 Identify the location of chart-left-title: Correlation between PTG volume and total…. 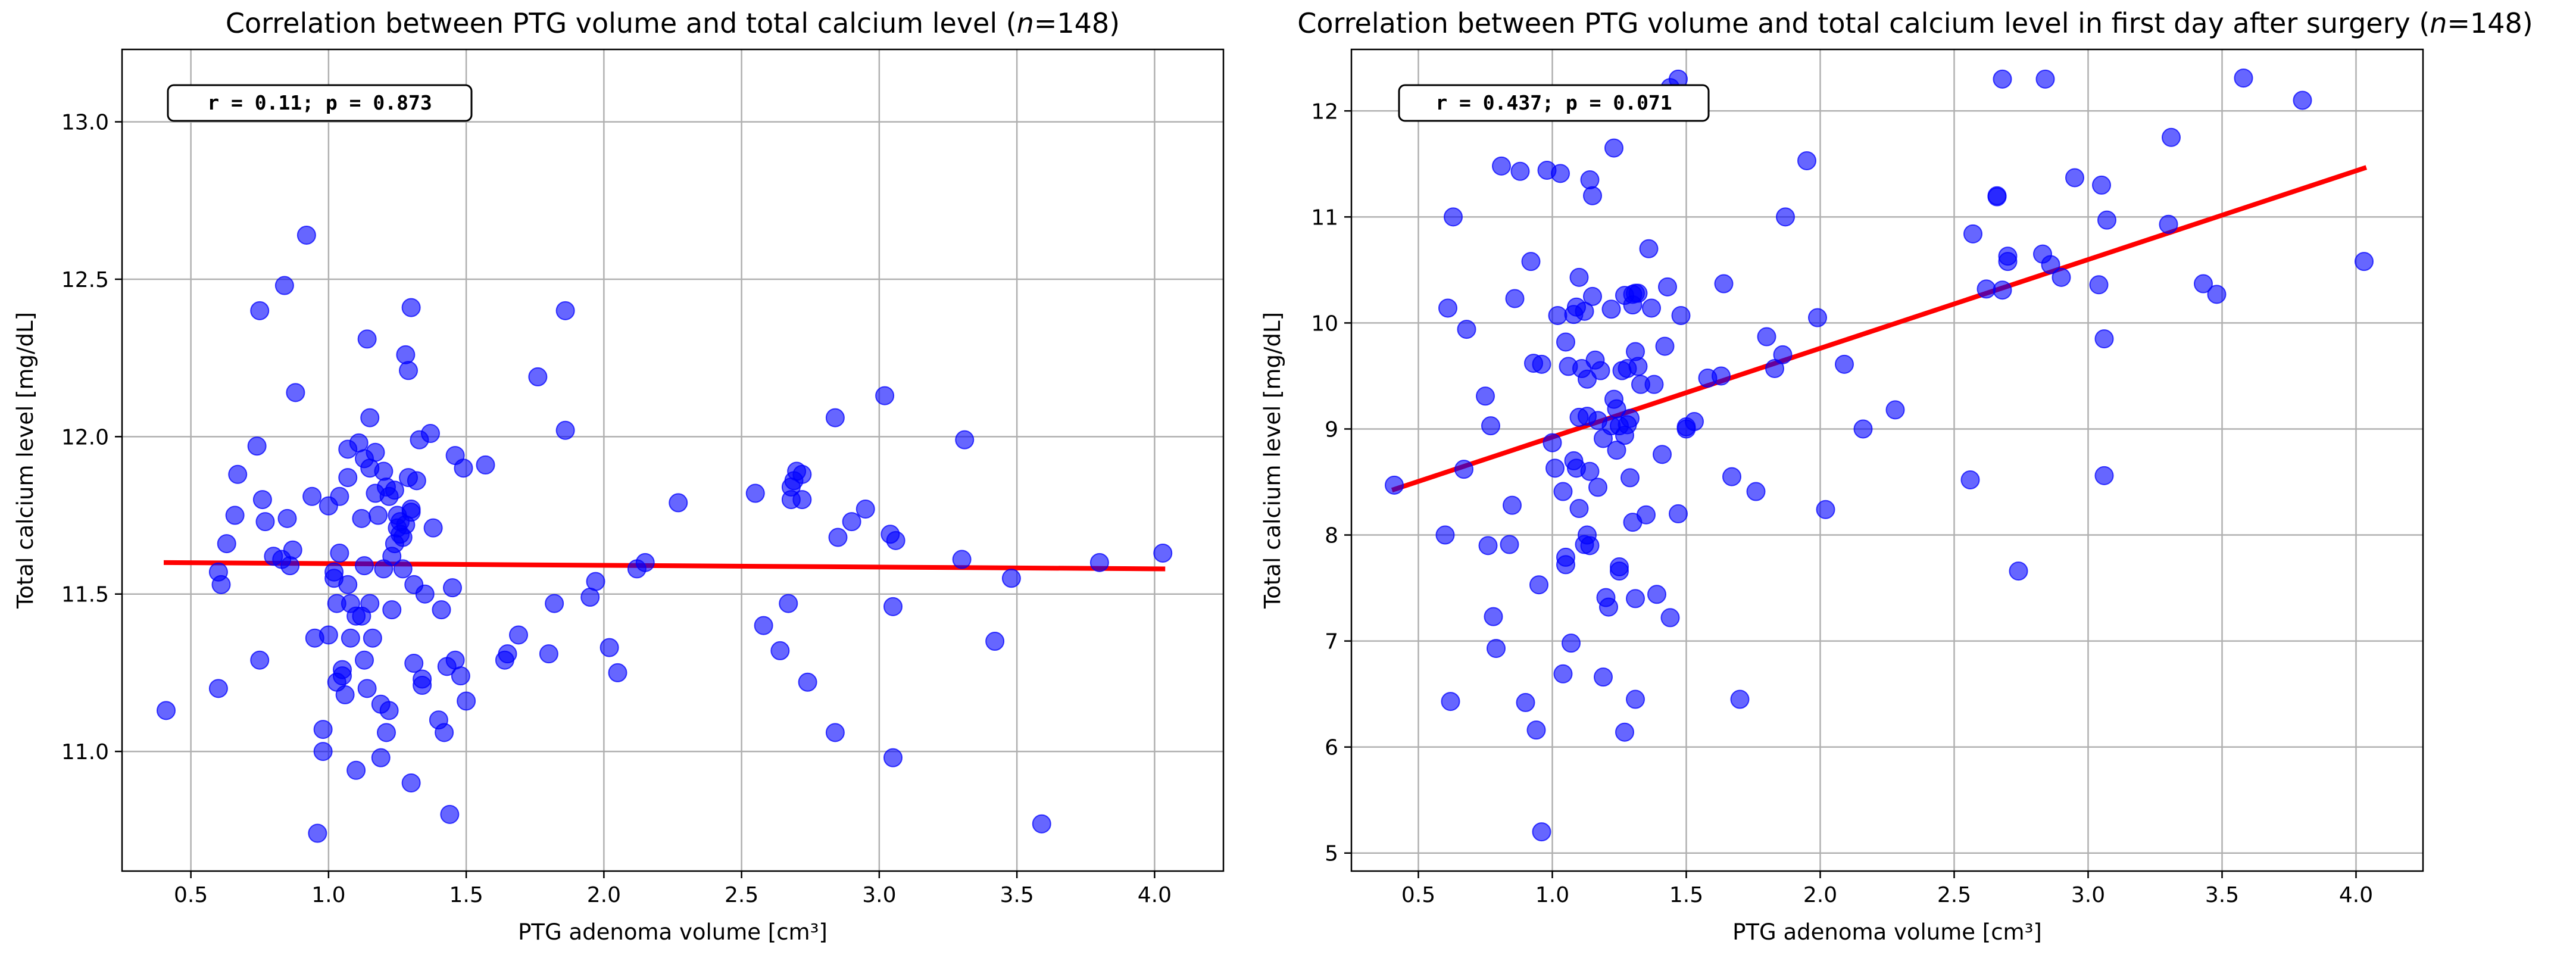
(673, 23).